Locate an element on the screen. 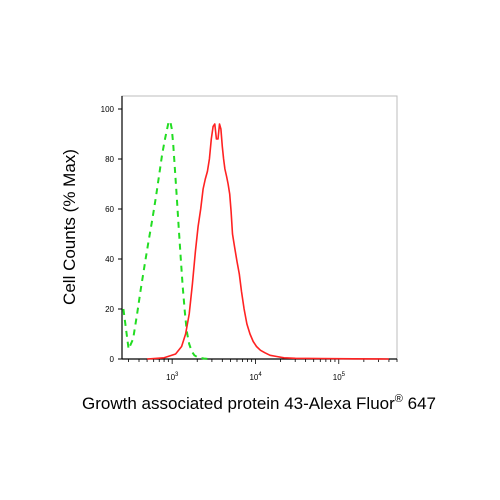 The width and height of the screenshot is (500, 500). y-tick-label: 40 is located at coordinates (109, 259).